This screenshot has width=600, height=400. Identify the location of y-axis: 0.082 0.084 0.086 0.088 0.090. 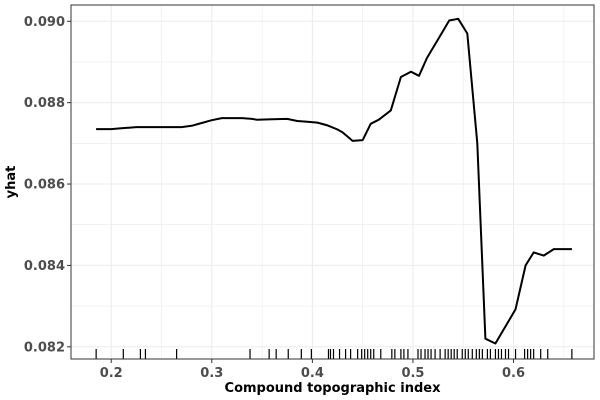
(47, 185).